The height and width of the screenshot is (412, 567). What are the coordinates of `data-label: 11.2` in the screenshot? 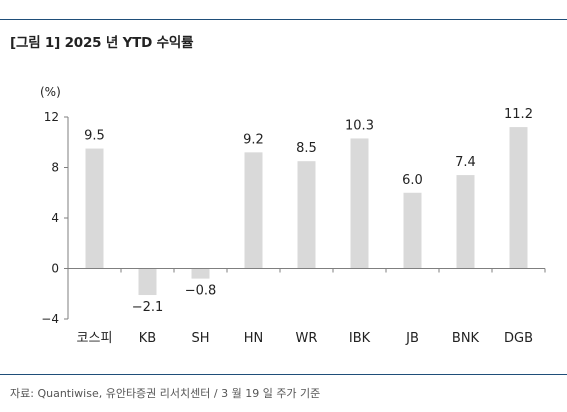 It's located at (518, 114).